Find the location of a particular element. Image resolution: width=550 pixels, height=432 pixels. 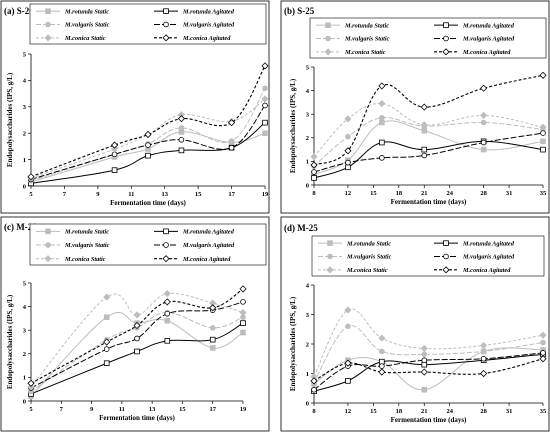

x-tick-label: 35 is located at coordinates (543, 193).